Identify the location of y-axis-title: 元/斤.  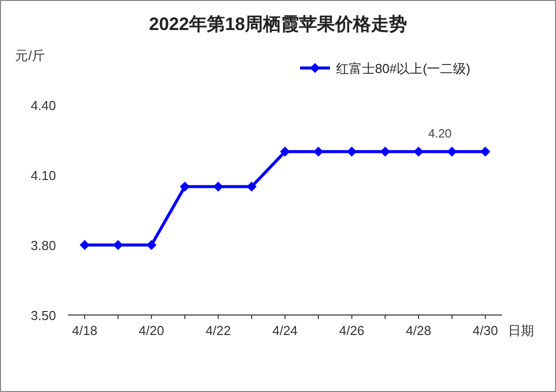
(30, 55).